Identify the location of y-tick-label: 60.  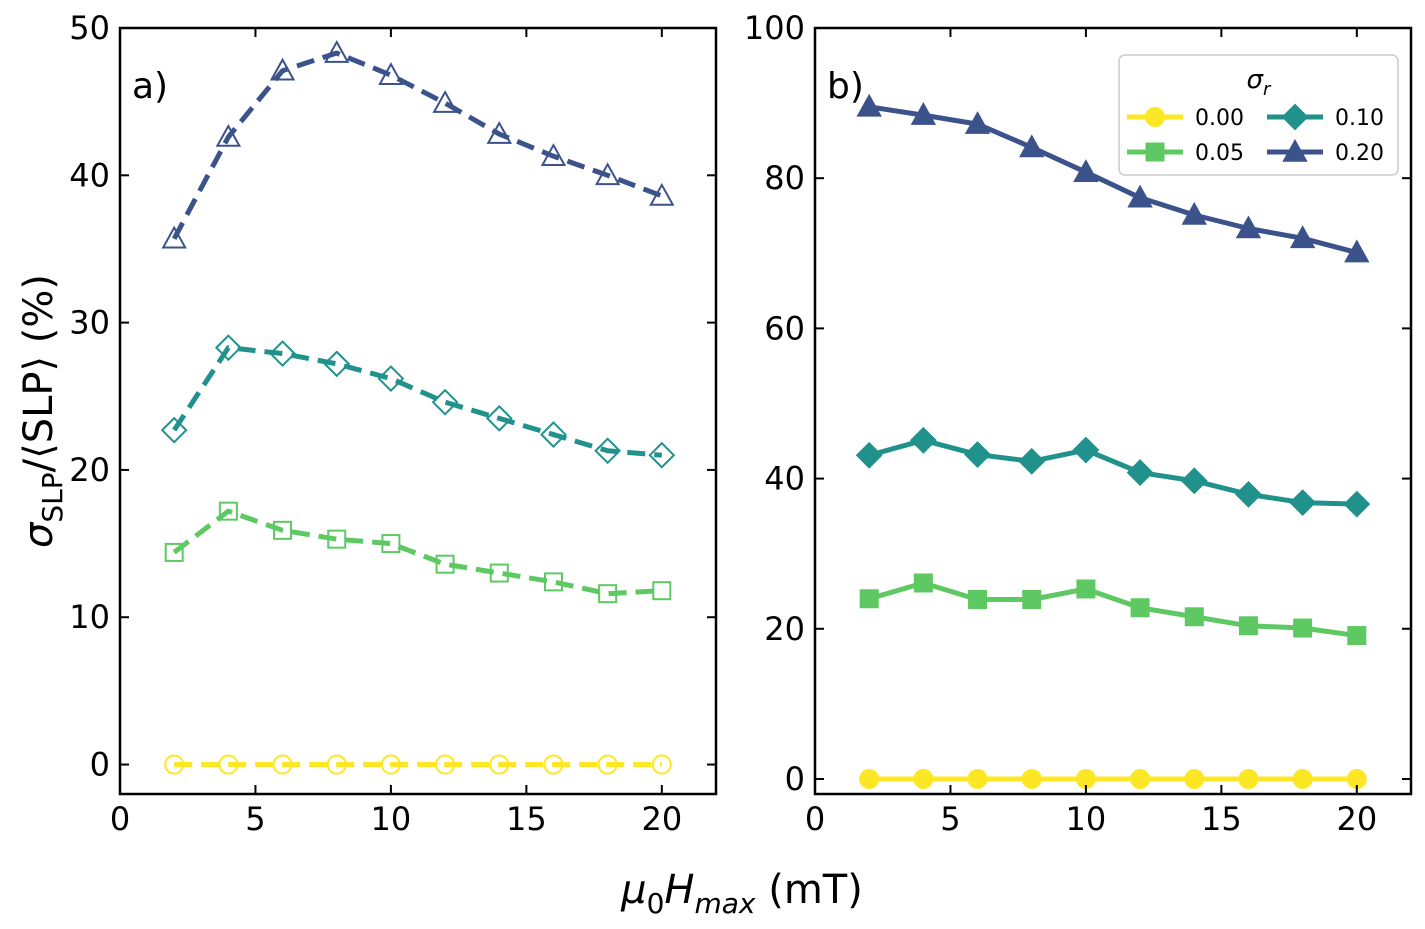
(784, 328).